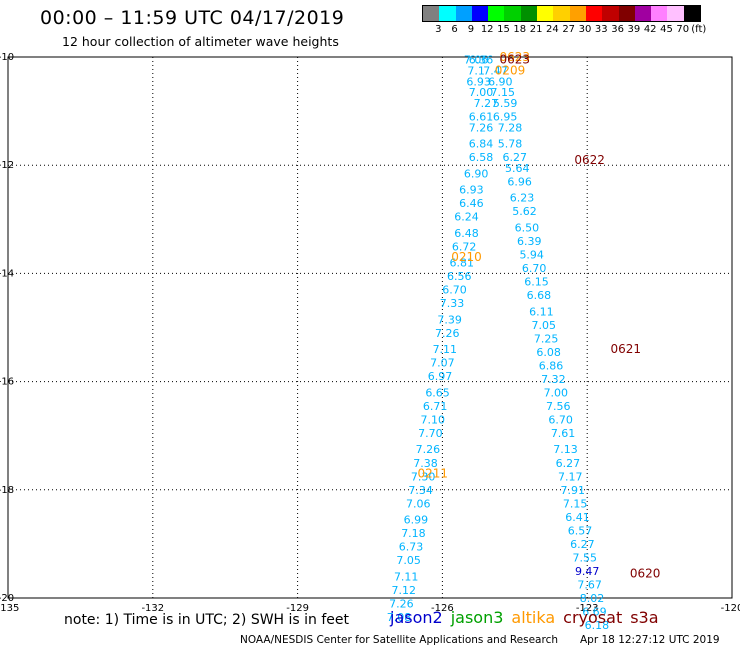  I want to click on swh-value-label: 7.07, so click(442, 363).